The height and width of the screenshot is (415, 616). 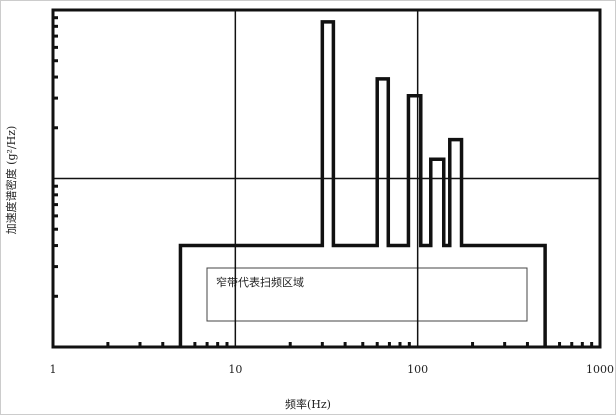 What do you see at coordinates (417, 369) in the screenshot?
I see `x-tick-label: 100` at bounding box center [417, 369].